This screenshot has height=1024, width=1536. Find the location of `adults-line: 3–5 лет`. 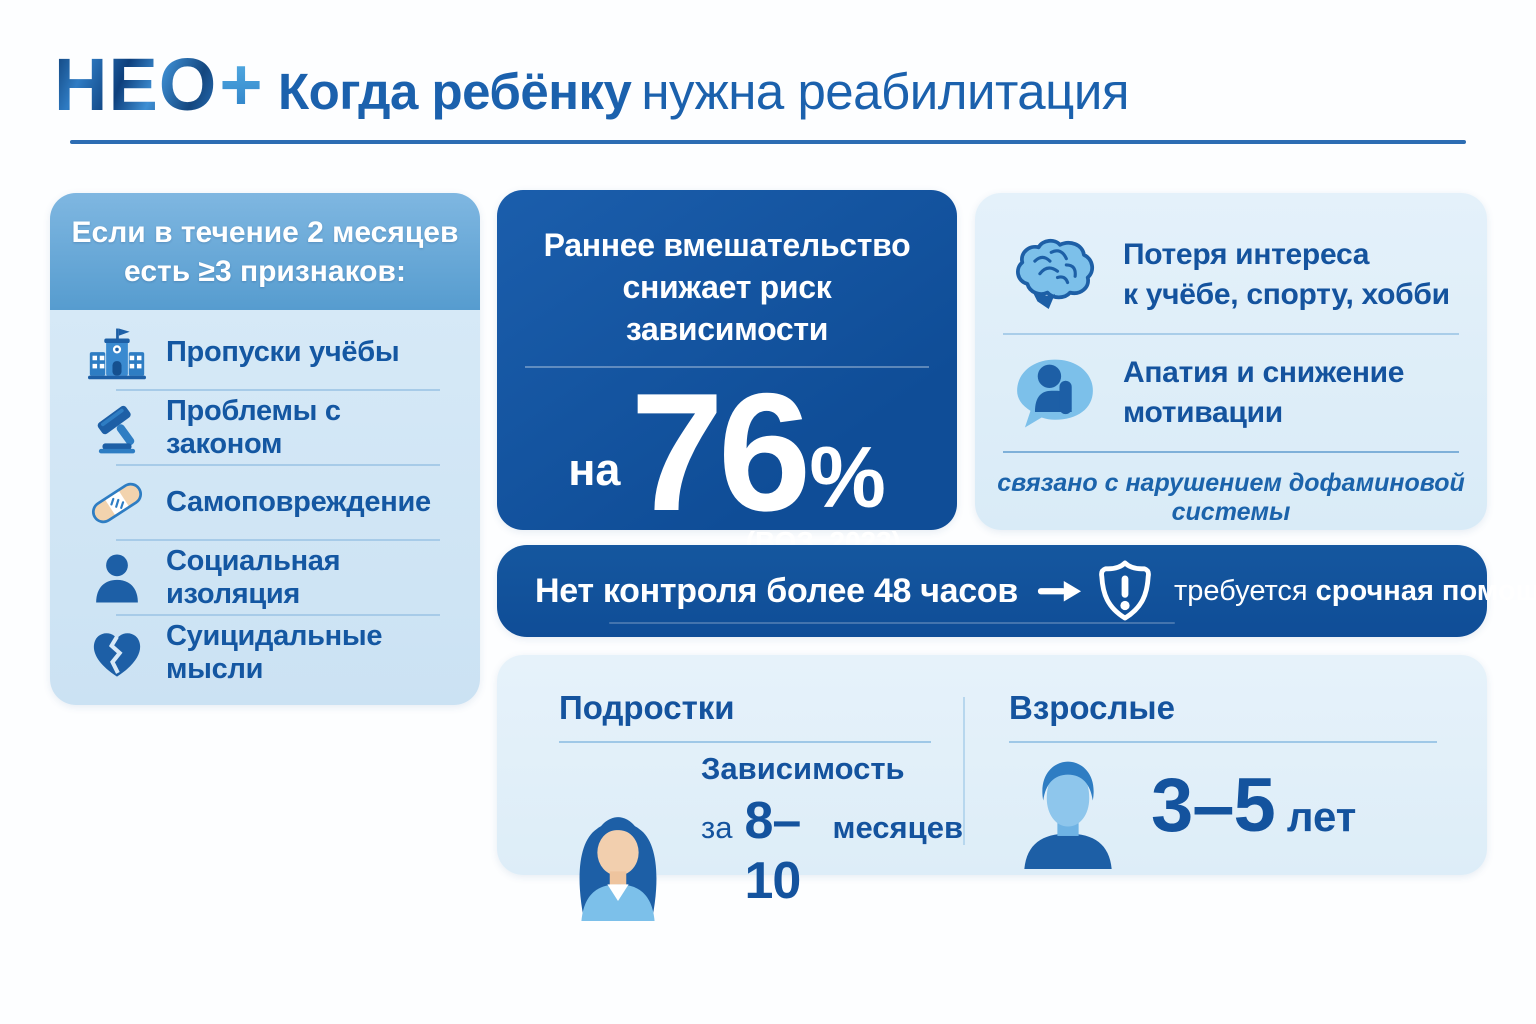

adults-line: 3–5 лет is located at coordinates (1253, 807).